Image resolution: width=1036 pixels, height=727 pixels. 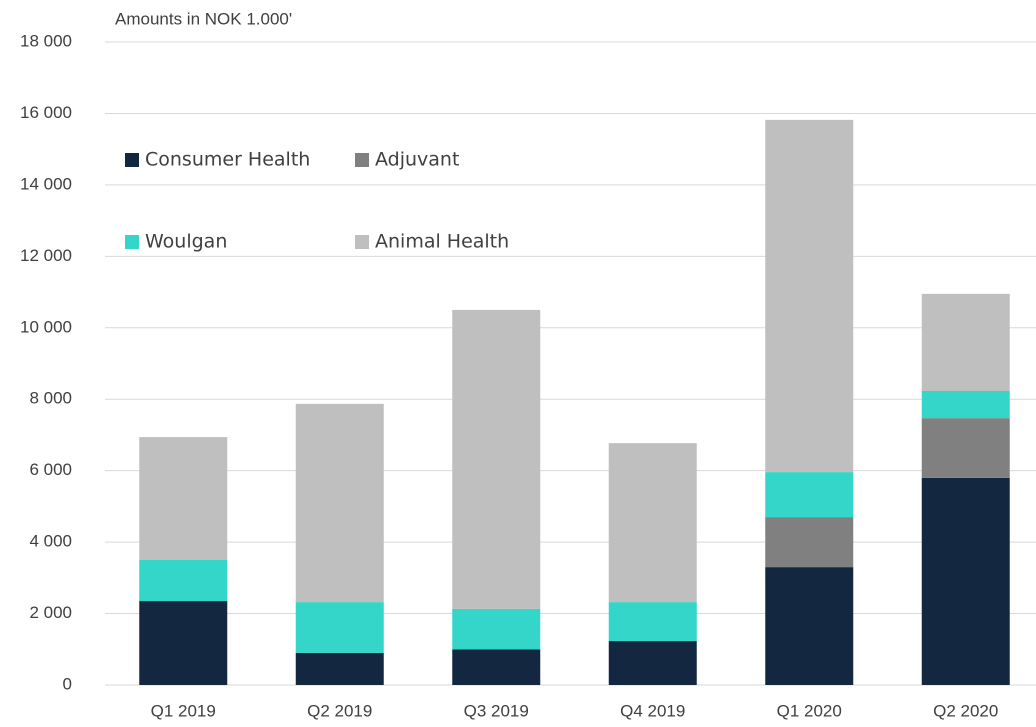 What do you see at coordinates (965, 710) in the screenshot?
I see `x-tick-label: Q2 2020` at bounding box center [965, 710].